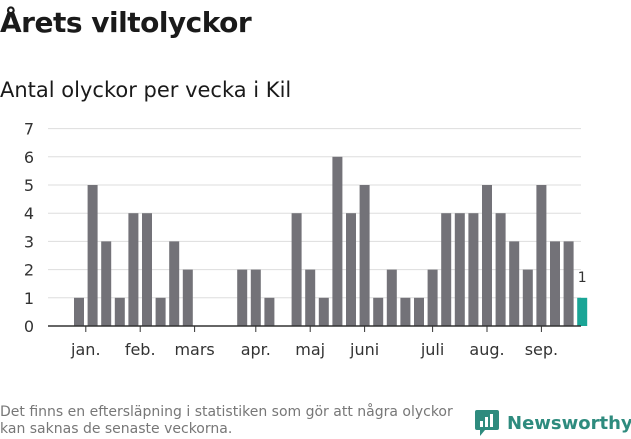  What do you see at coordinates (29, 241) in the screenshot?
I see `y-tick-label-3: 3` at bounding box center [29, 241].